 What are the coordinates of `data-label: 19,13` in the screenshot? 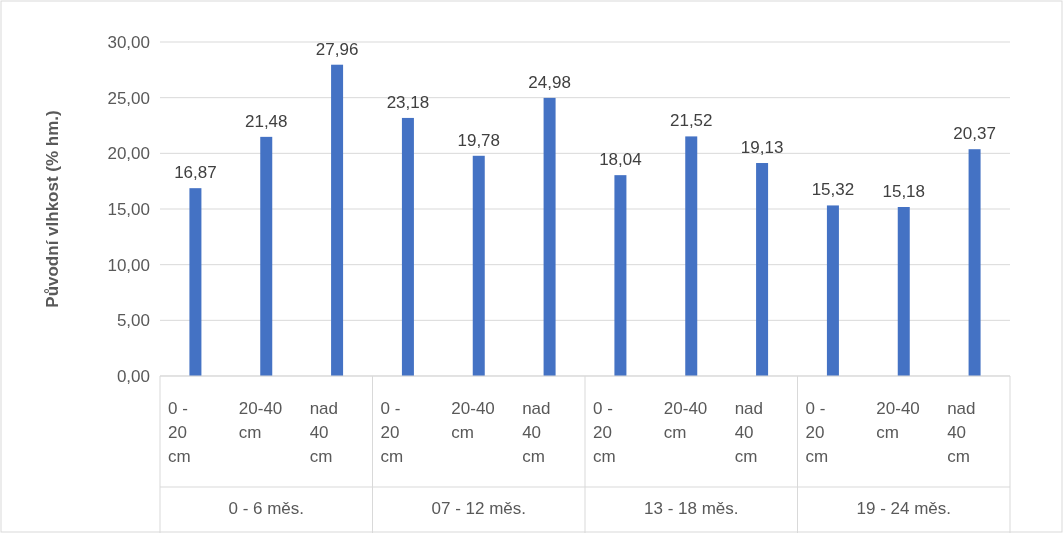 It's located at (762, 148).